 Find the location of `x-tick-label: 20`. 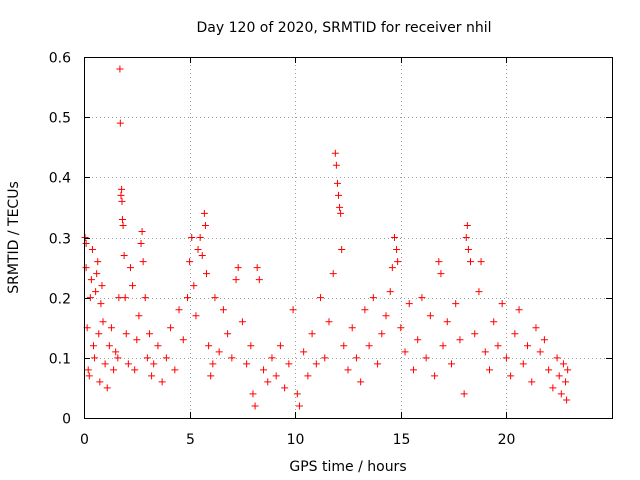

x-tick-label: 20 is located at coordinates (507, 440).